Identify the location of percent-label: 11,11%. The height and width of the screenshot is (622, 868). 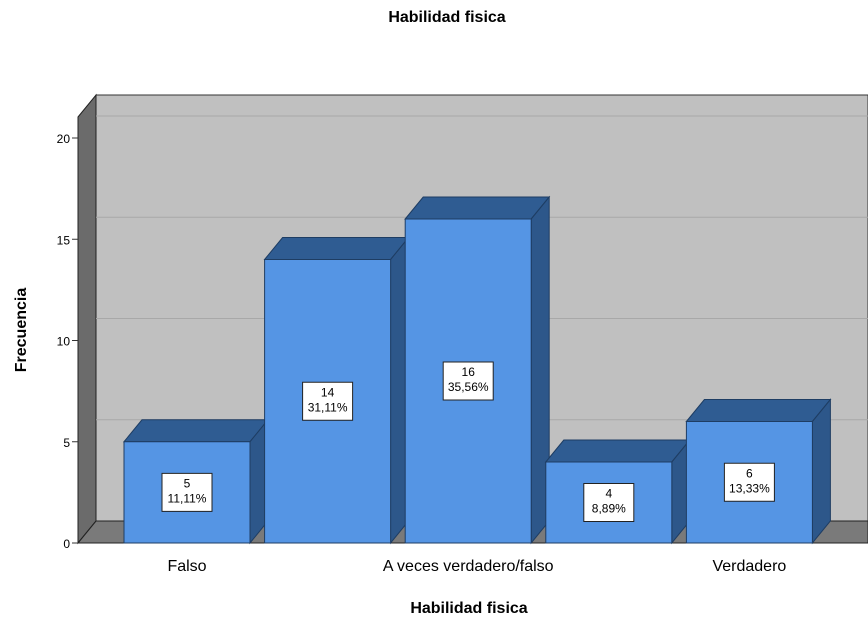
(187, 499).